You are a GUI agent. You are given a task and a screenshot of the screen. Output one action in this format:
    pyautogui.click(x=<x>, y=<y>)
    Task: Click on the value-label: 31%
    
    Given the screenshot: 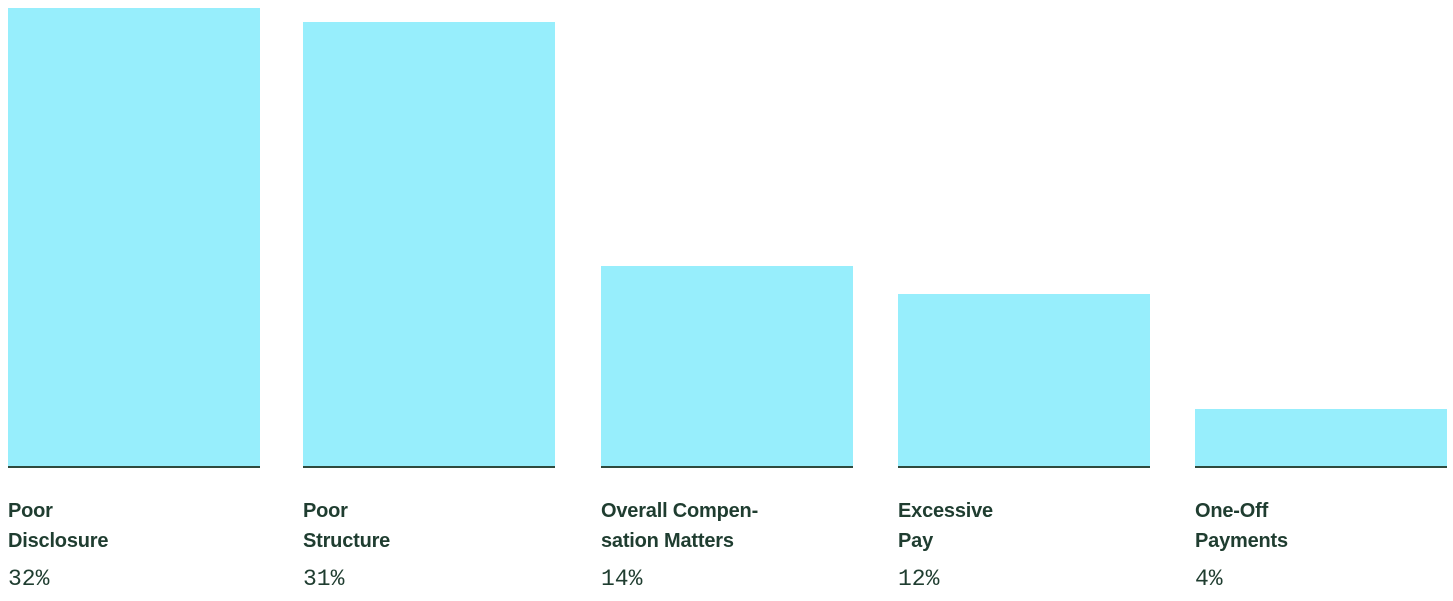 What is the action you would take?
    pyautogui.click(x=324, y=579)
    